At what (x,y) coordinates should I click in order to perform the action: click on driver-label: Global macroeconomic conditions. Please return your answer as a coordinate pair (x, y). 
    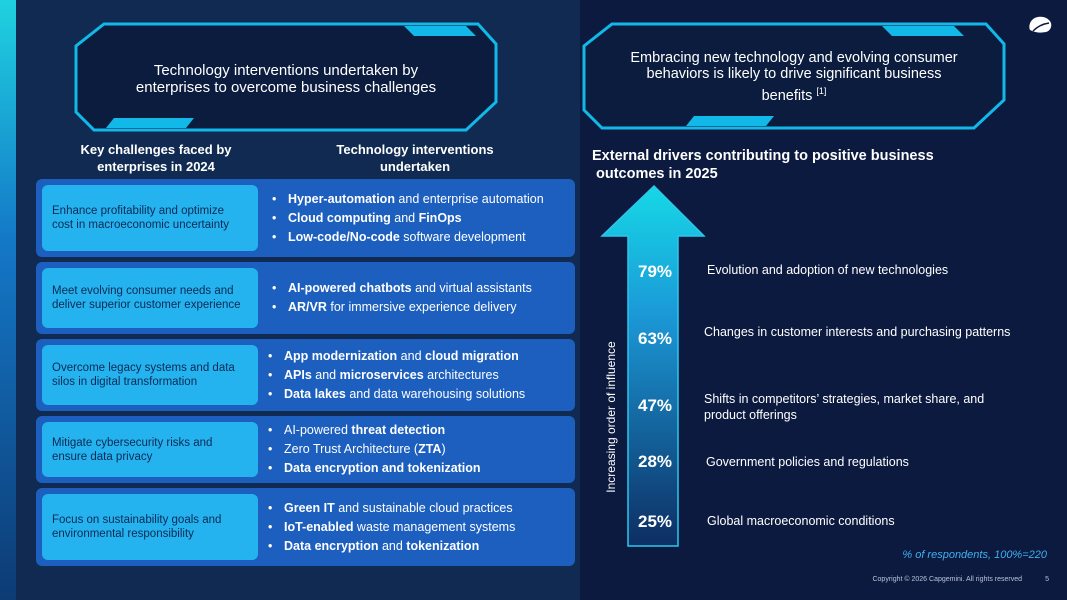
    Looking at the image, I should click on (801, 521).